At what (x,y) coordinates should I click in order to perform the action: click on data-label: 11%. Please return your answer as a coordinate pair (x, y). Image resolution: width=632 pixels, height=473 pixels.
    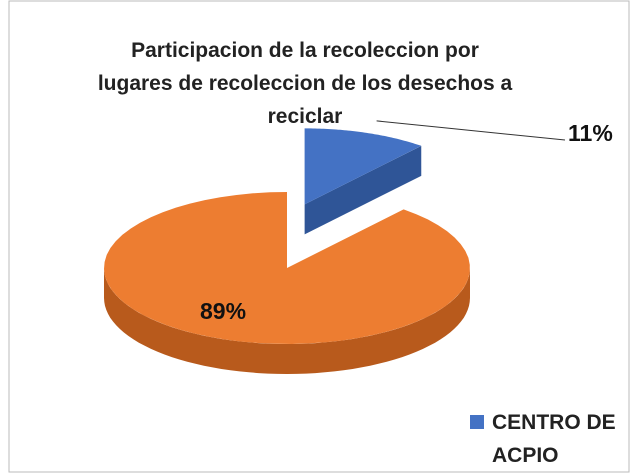
    Looking at the image, I should click on (590, 133).